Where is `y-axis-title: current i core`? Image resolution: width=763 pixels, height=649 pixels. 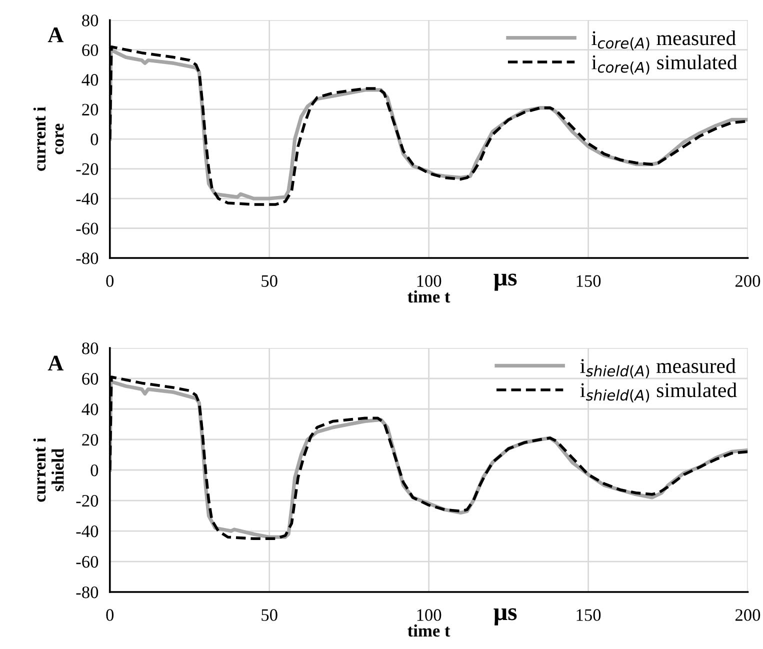 y-axis-title: current i core is located at coordinates (48, 138).